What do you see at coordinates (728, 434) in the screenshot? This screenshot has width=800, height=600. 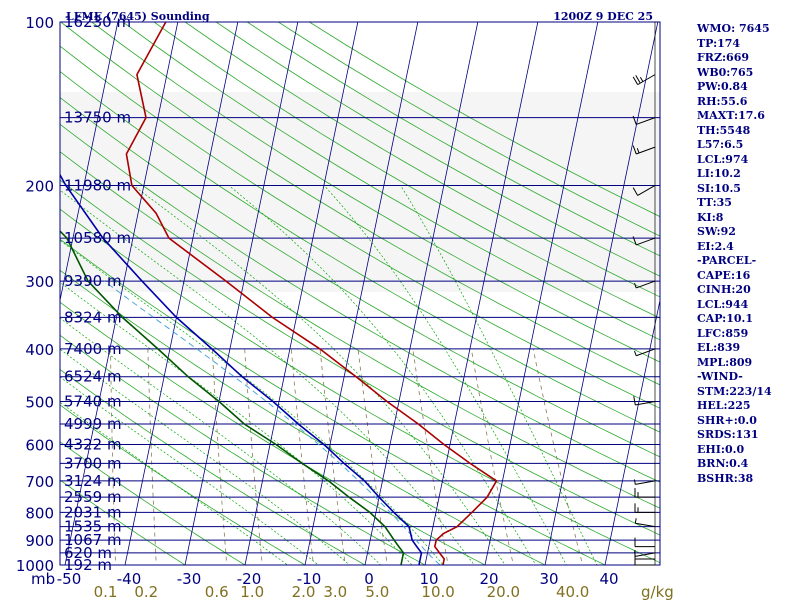 I see `index-item: SRDS:131` at bounding box center [728, 434].